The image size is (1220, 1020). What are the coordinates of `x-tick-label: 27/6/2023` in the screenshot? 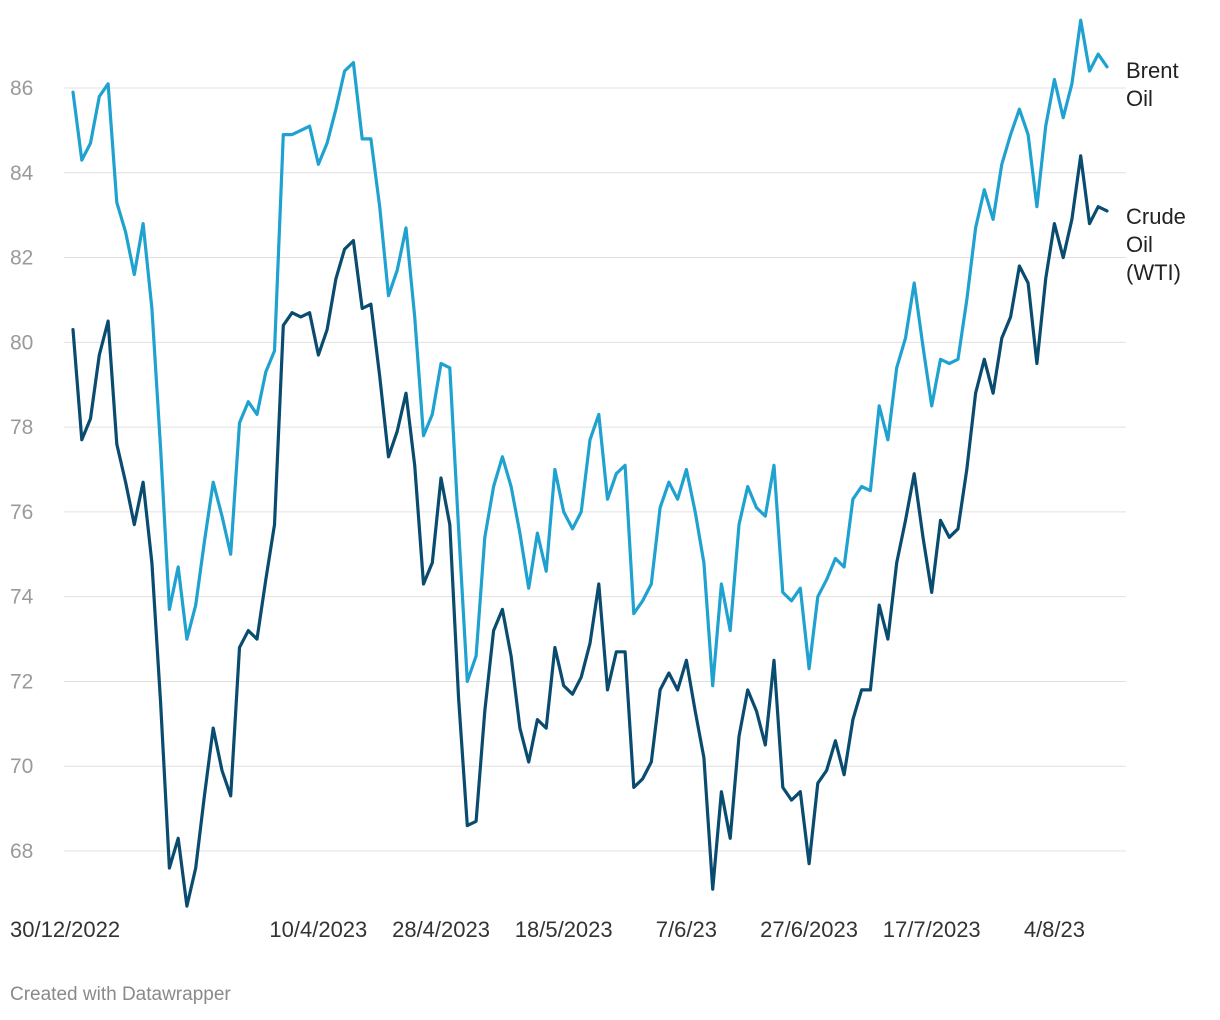 It's located at (809, 929).